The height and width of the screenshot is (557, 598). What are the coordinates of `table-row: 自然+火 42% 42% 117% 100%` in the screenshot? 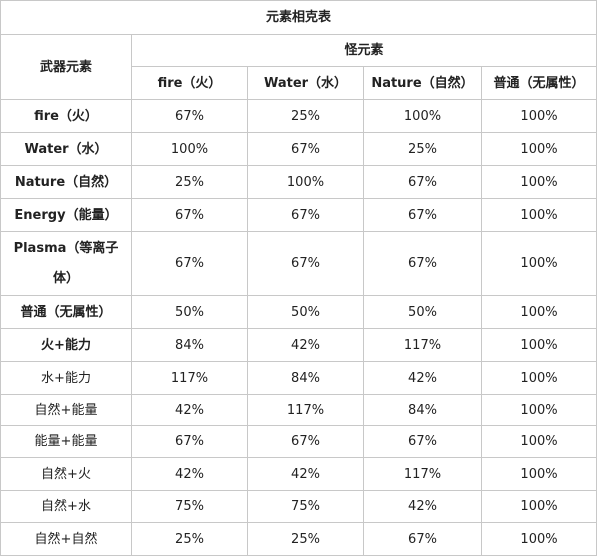 It's located at (299, 474).